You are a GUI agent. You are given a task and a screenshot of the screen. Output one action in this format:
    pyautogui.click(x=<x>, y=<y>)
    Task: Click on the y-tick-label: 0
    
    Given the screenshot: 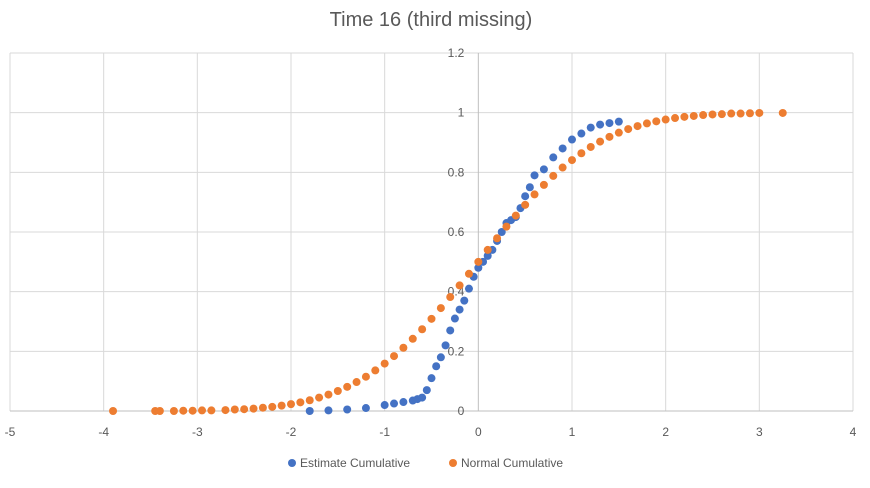 What is the action you would take?
    pyautogui.click(x=461, y=411)
    